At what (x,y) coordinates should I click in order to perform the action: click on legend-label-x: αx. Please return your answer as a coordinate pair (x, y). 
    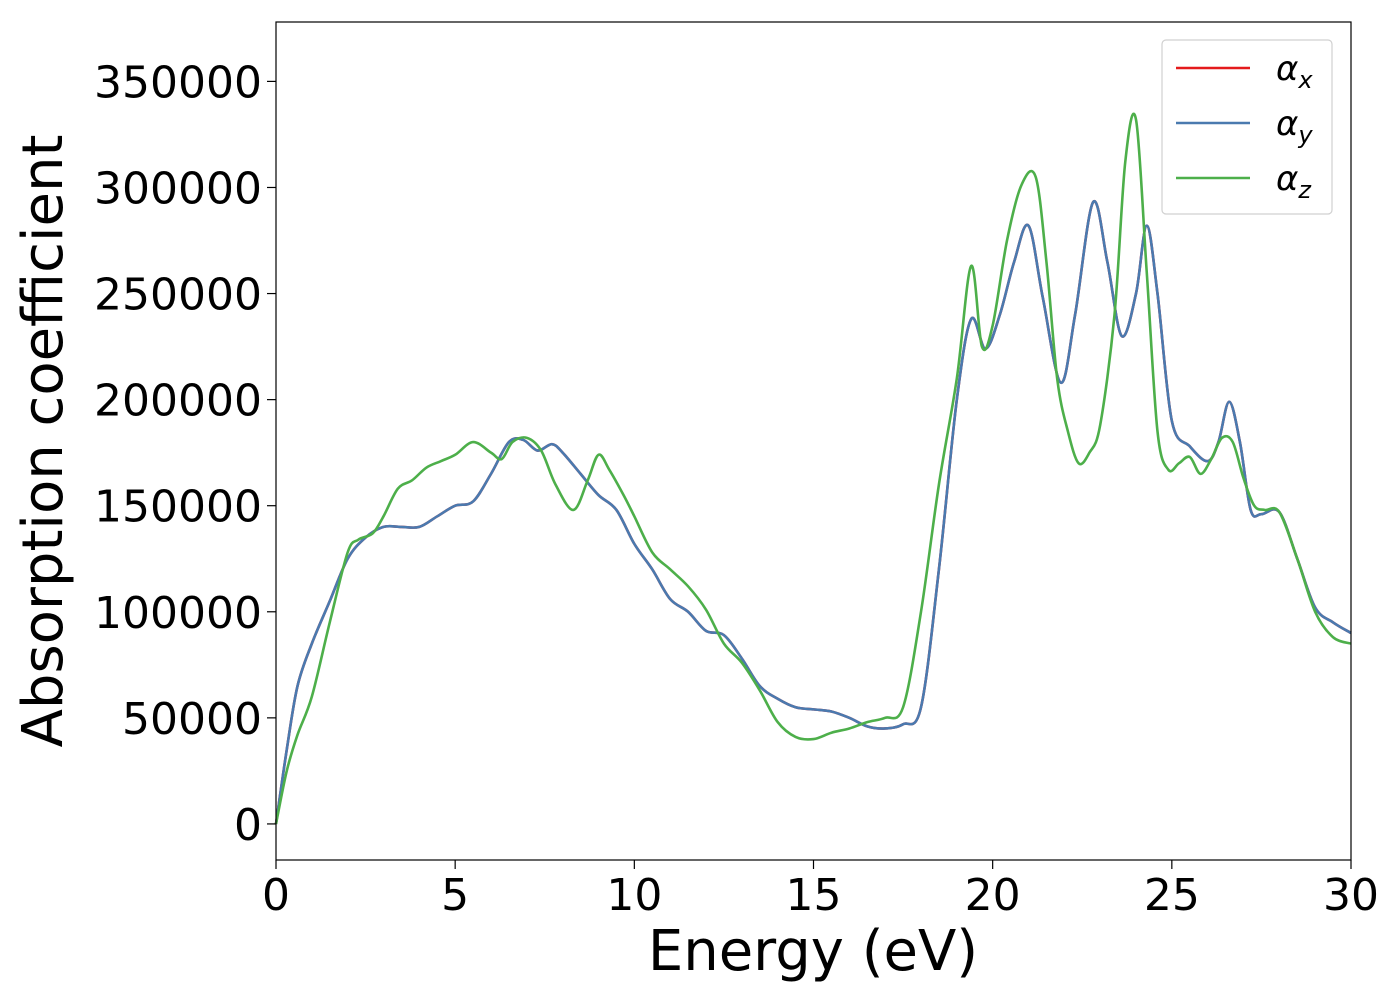
    Looking at the image, I should click on (1294, 71).